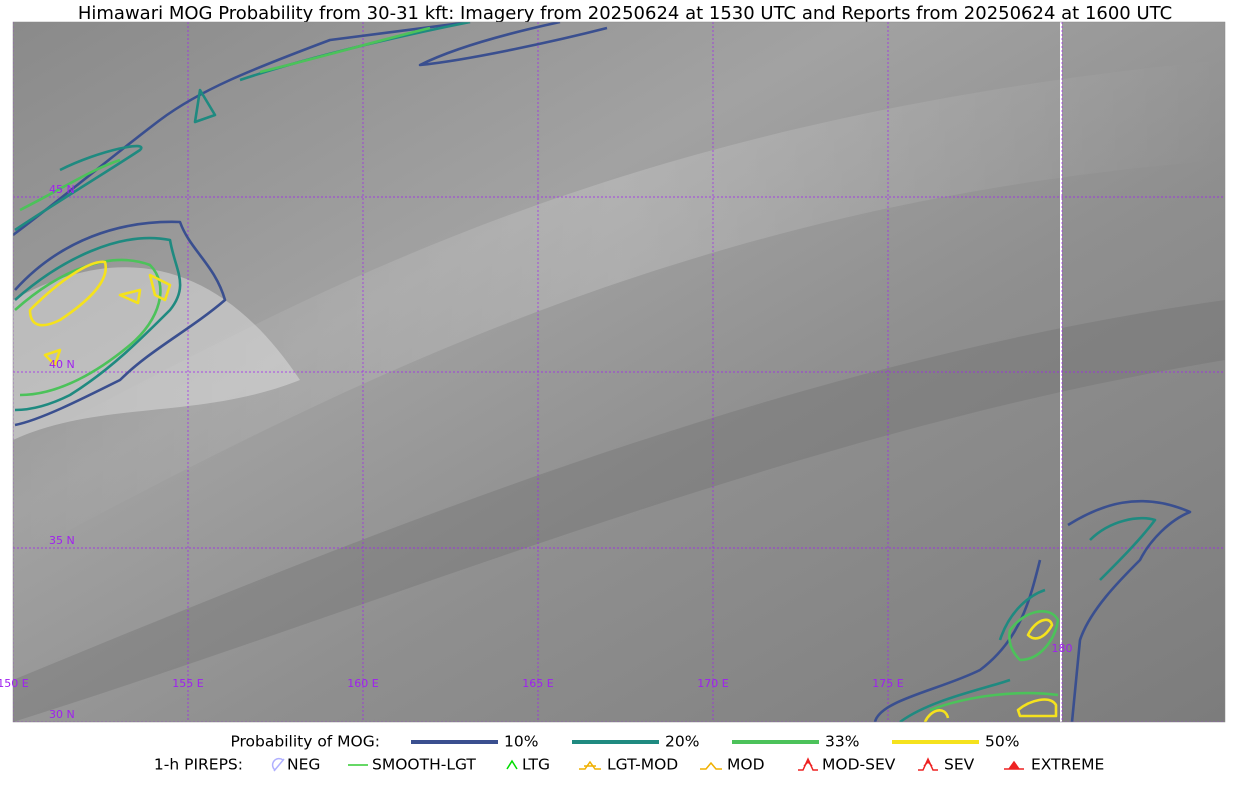 The width and height of the screenshot is (1250, 786). I want to click on lon-label: 160 E, so click(362, 683).